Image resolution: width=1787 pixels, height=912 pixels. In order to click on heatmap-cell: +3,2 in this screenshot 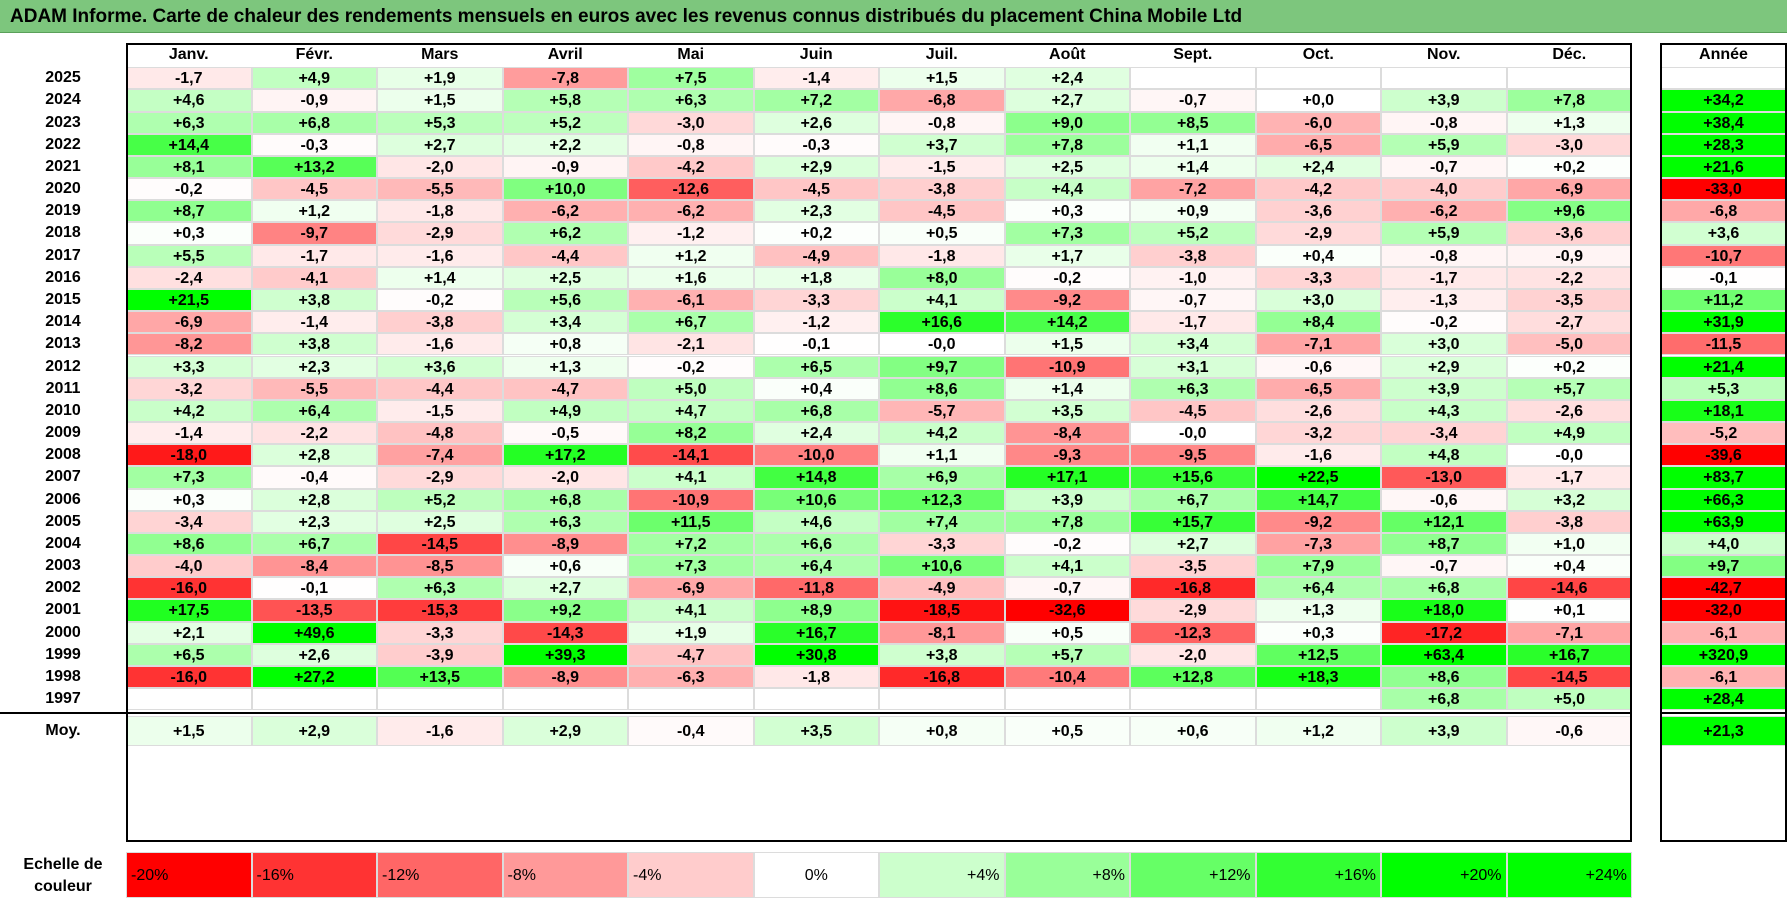, I will do `click(1569, 499)`.